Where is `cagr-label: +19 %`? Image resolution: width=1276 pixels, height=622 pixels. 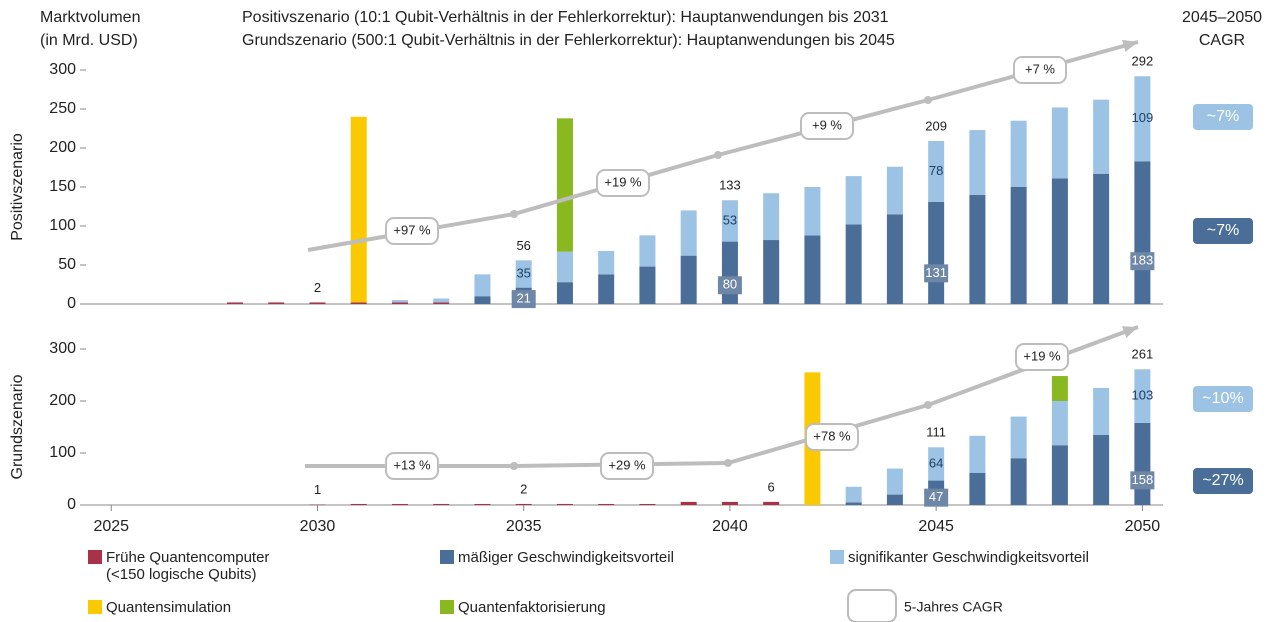
cagr-label: +19 % is located at coordinates (623, 181).